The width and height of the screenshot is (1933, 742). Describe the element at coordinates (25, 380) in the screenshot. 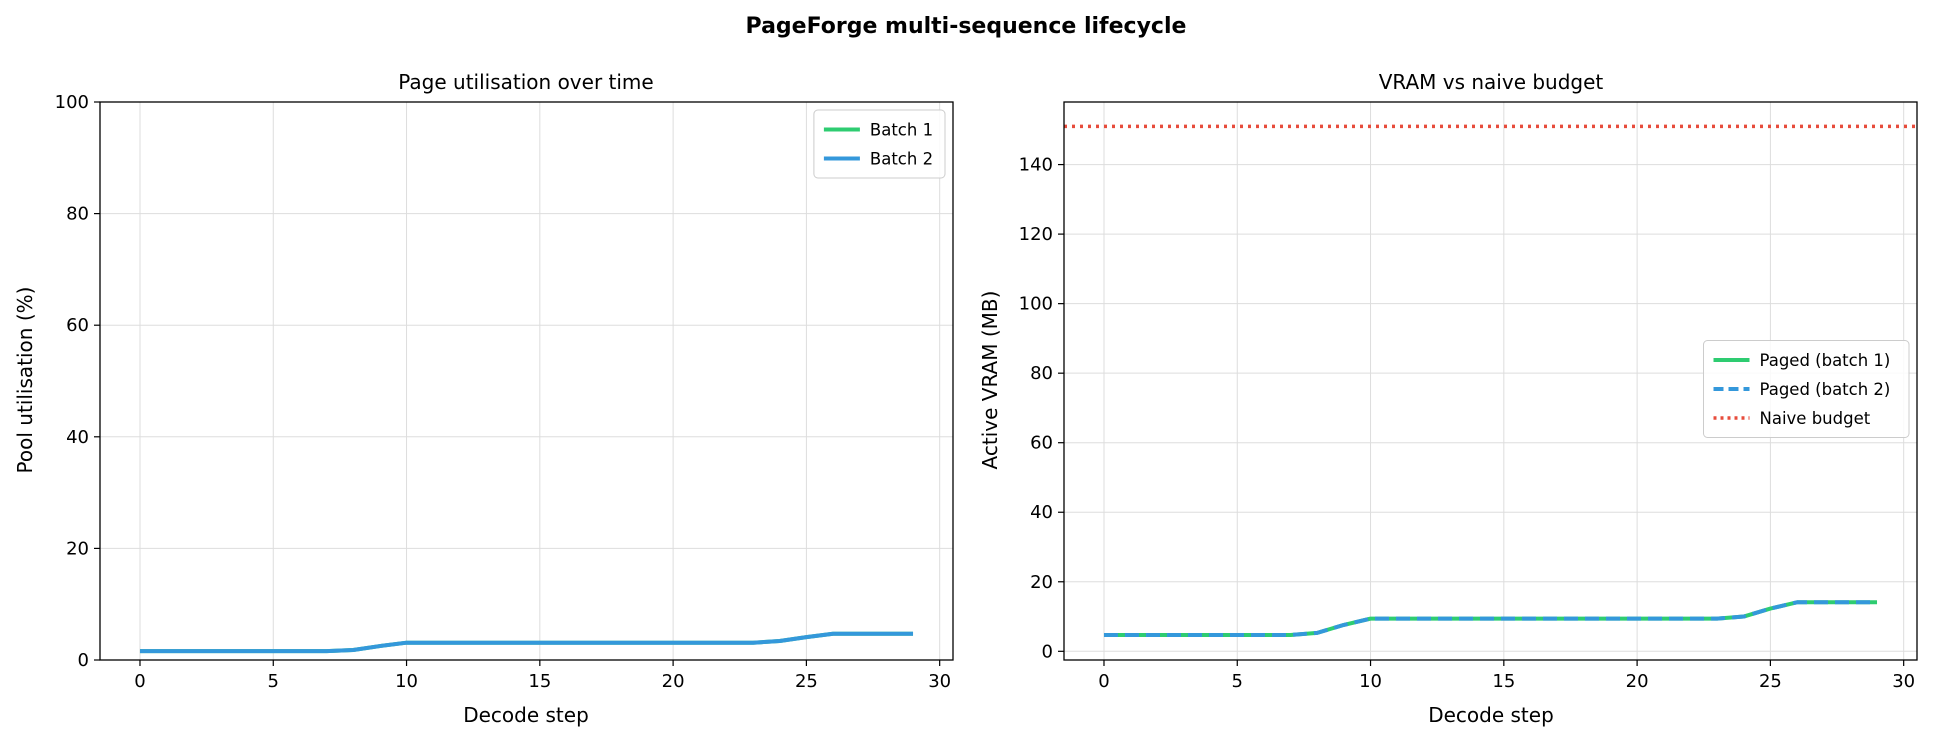

I see `y-axis-label: Pool utilisation (%)` at that location.